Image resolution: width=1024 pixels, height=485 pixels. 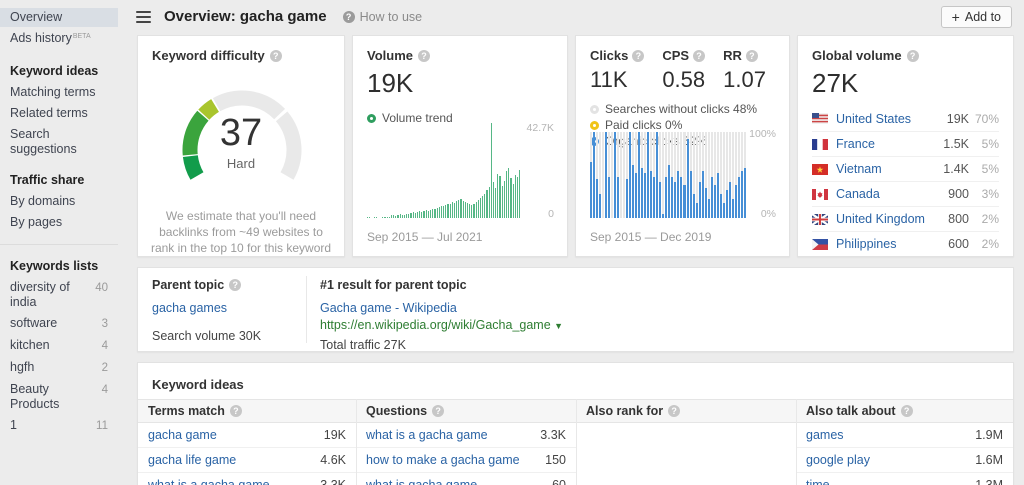 I want to click on sidebar-item-diversity-of-india: diversity of india 40, so click(x=59, y=295).